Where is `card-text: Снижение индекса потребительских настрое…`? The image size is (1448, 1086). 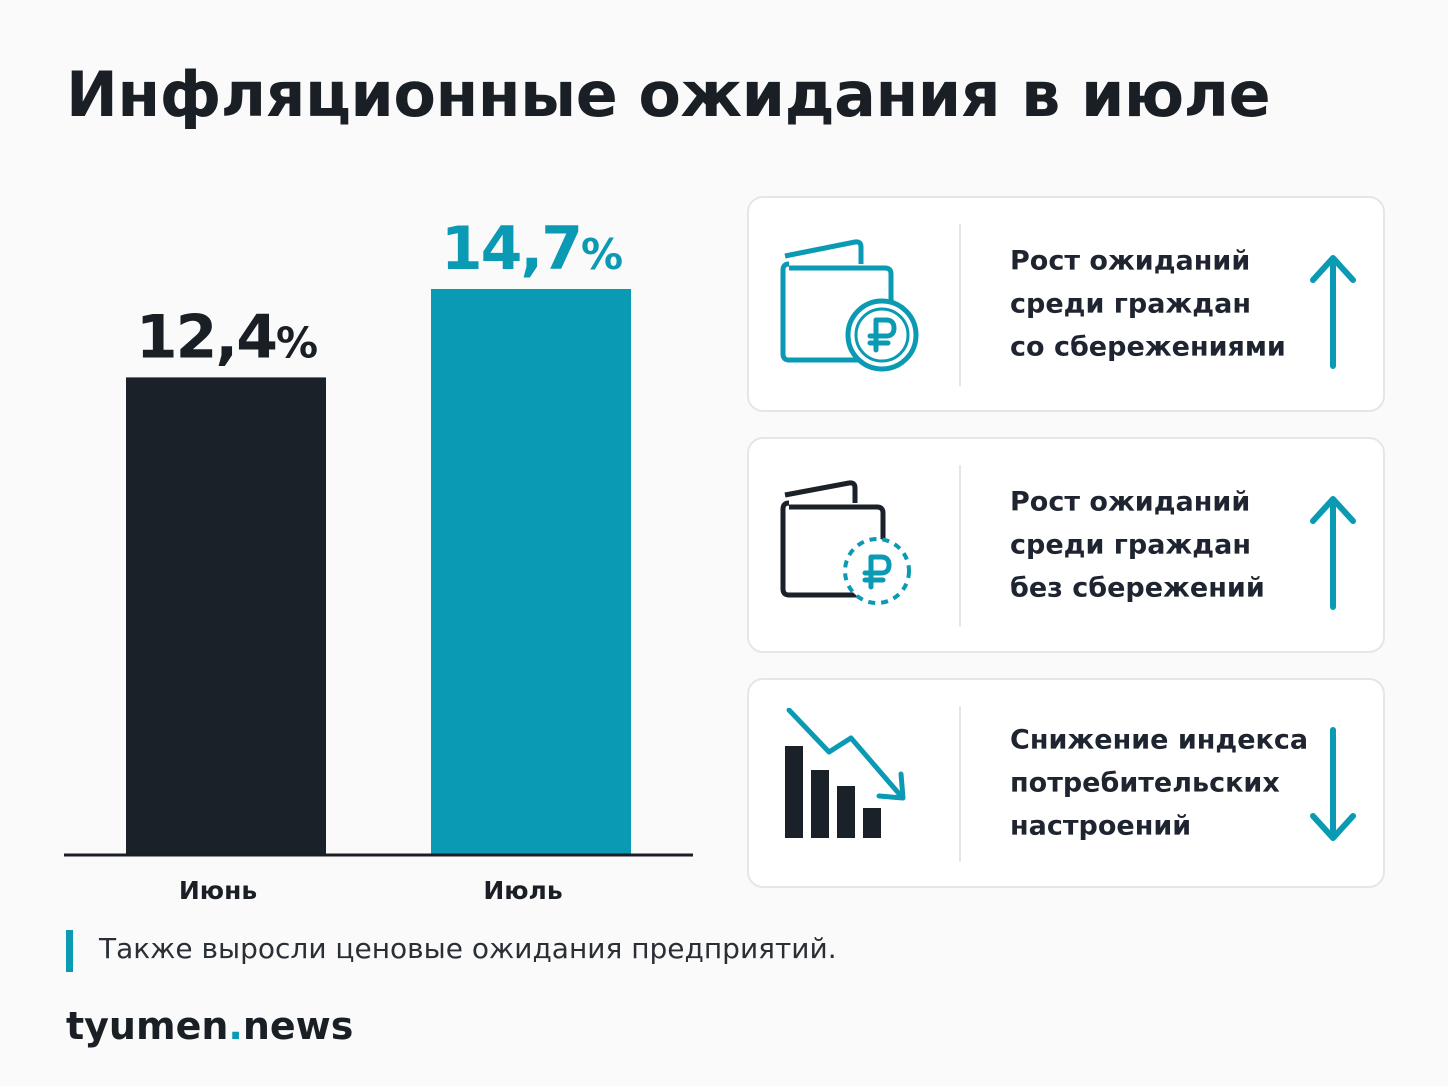
card-text: Снижение индекса потребительских настрое… is located at coordinates (1159, 783).